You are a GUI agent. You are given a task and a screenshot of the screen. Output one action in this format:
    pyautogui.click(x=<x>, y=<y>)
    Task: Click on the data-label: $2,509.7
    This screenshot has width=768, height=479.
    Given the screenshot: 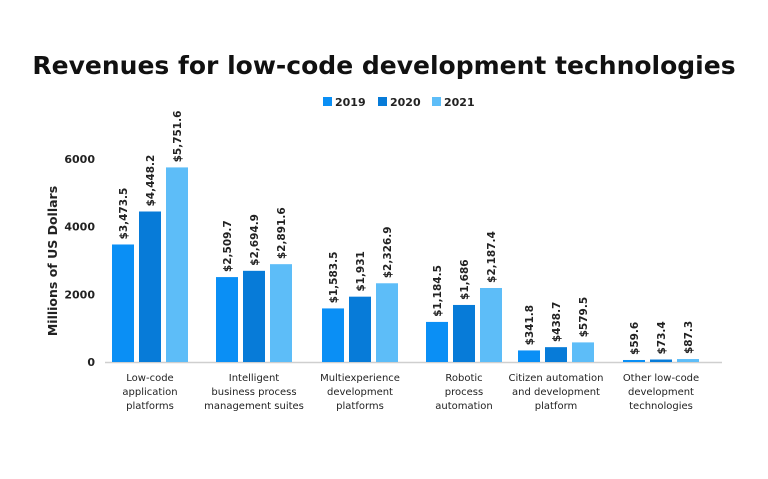 What is the action you would take?
    pyautogui.click(x=228, y=246)
    